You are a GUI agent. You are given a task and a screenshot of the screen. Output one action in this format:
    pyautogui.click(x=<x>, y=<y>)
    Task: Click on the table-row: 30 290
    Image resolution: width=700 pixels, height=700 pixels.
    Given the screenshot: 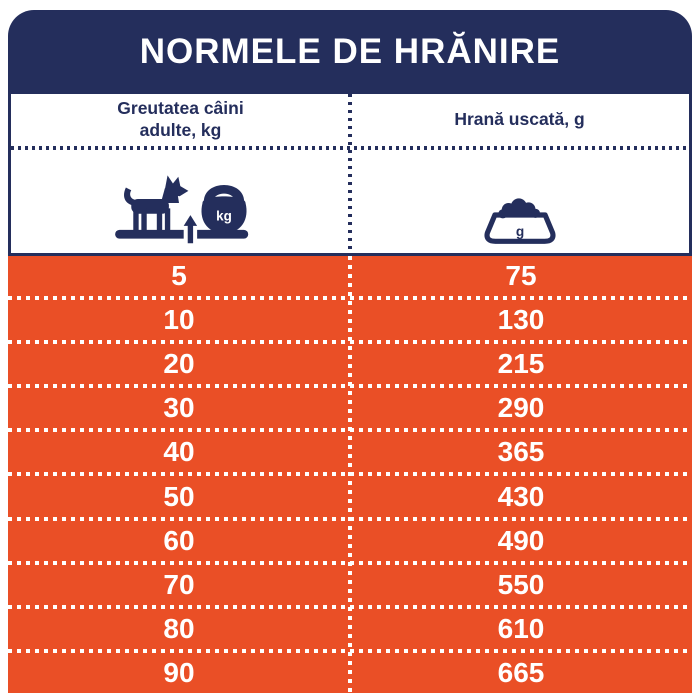 What is the action you would take?
    pyautogui.click(x=350, y=408)
    